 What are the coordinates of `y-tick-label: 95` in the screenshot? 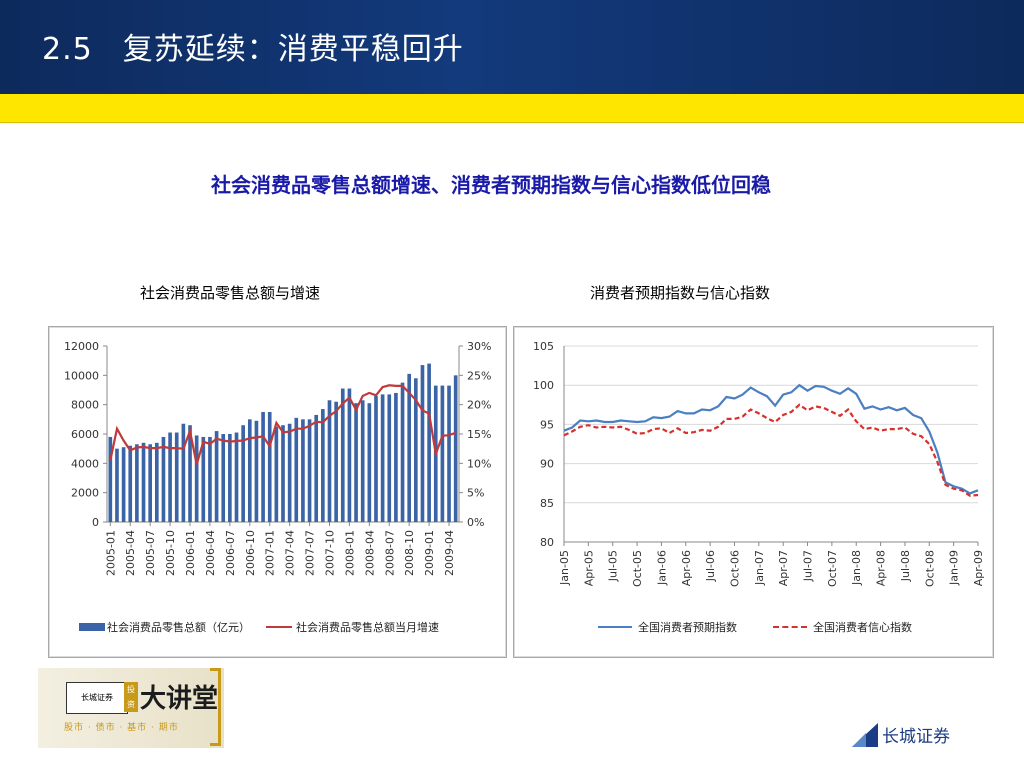 It's located at (547, 424).